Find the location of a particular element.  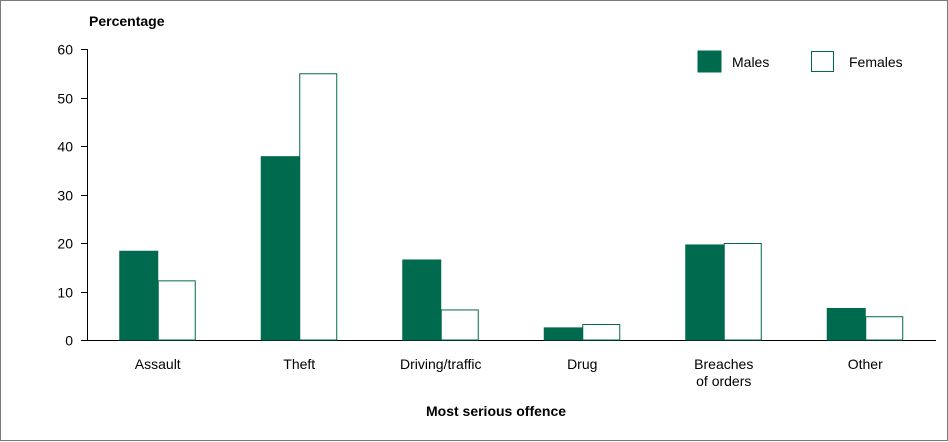

y-tick-label: 10 is located at coordinates (65, 293).